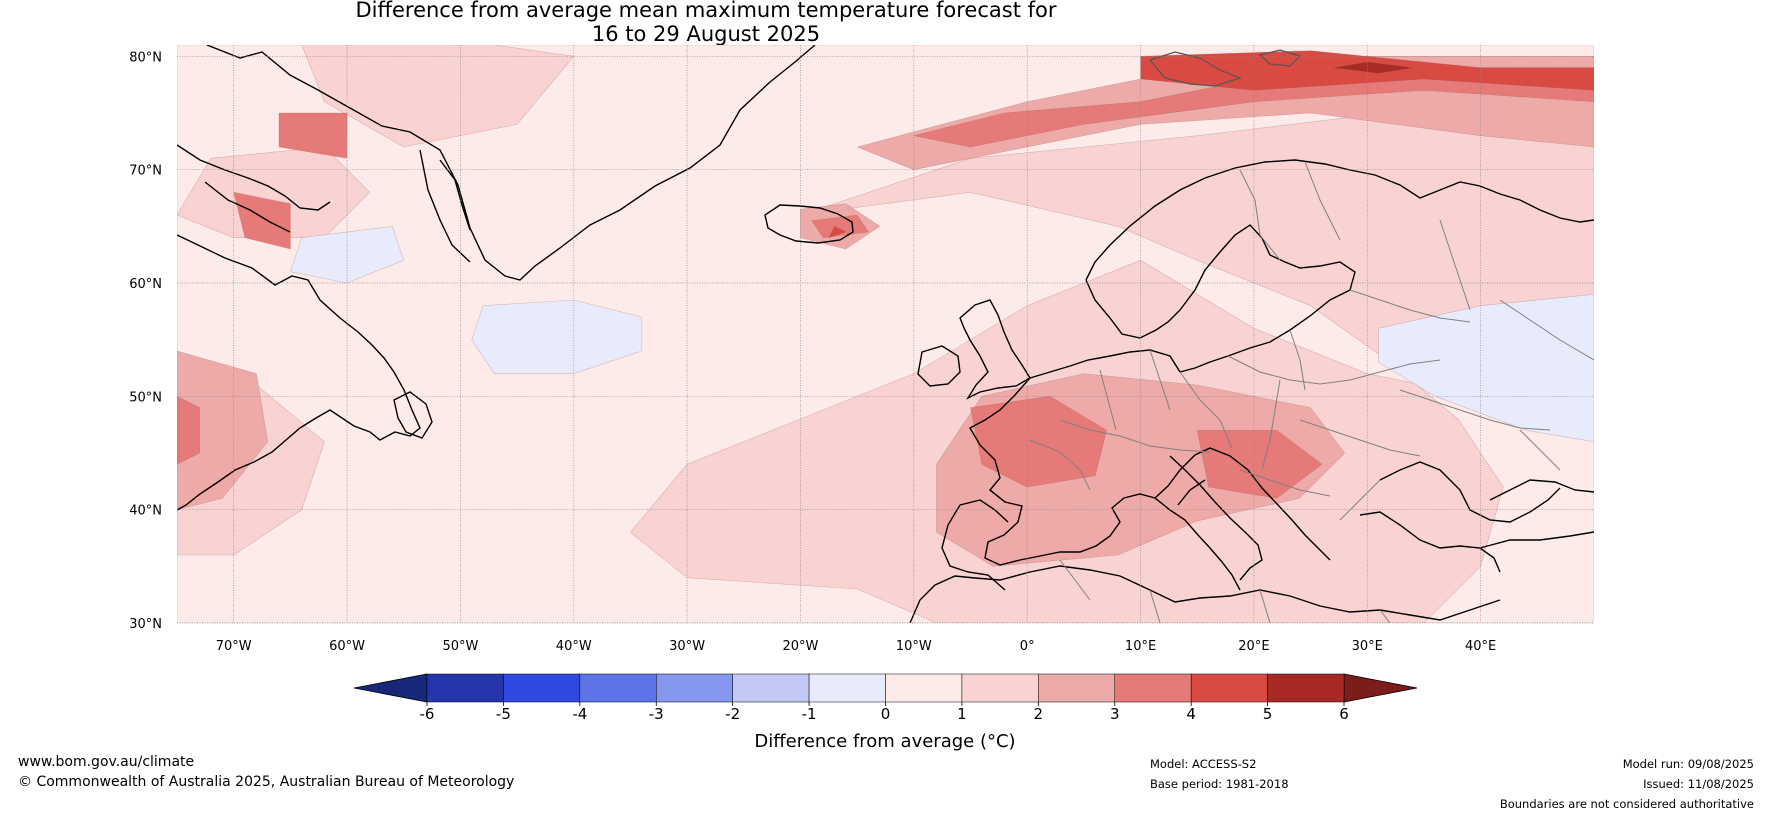 This screenshot has width=1770, height=816. What do you see at coordinates (1268, 714) in the screenshot?
I see `colorbar-tick-label: 5` at bounding box center [1268, 714].